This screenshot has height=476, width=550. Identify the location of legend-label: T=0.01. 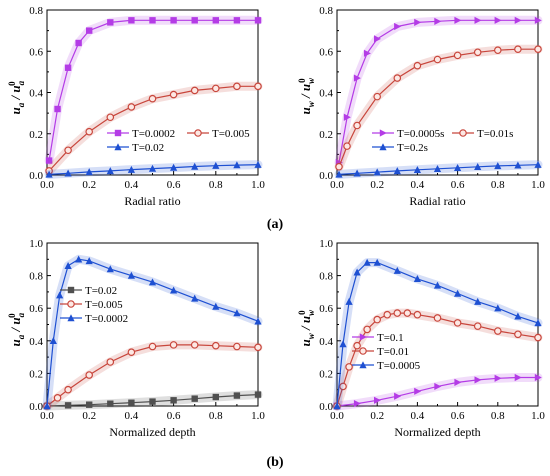
(393, 352).